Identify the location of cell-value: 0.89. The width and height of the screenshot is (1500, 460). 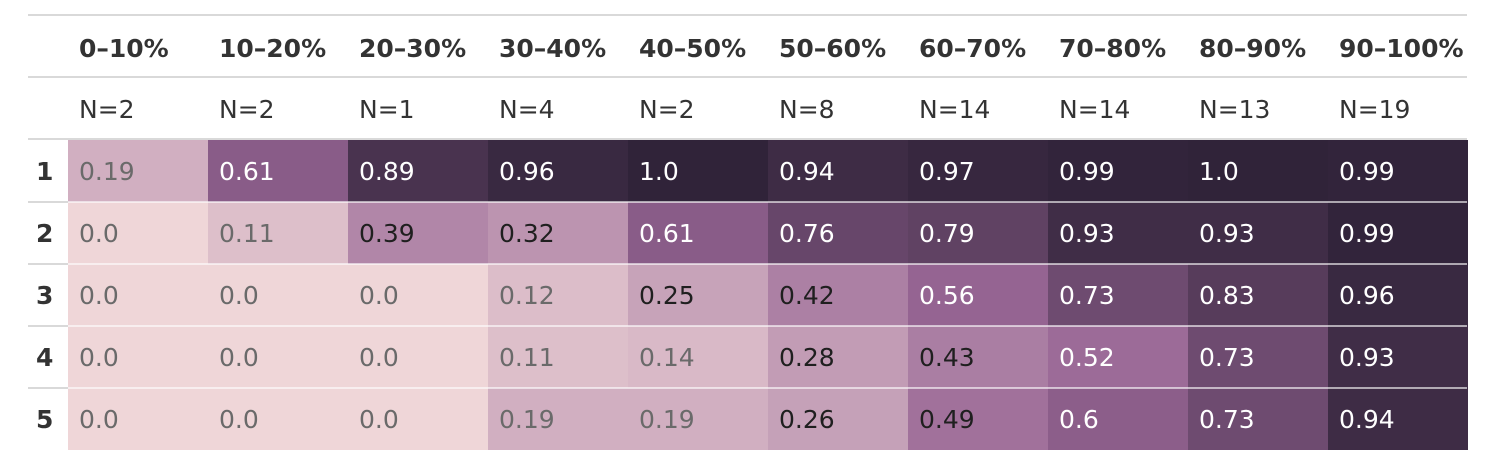
(387, 171).